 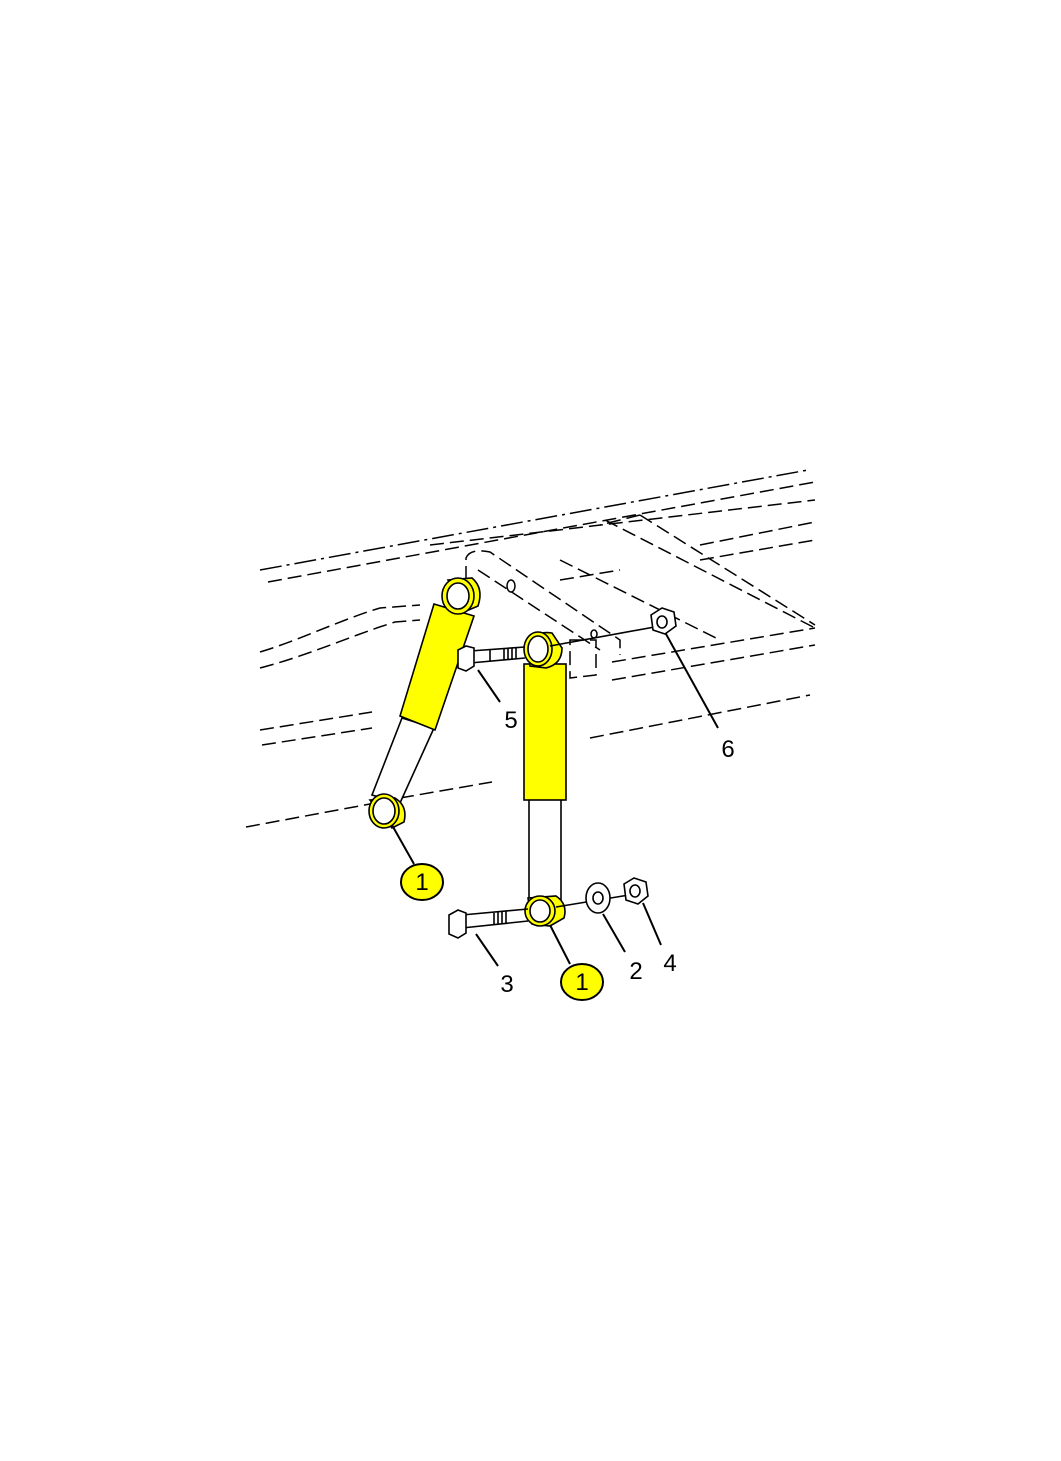 What do you see at coordinates (635, 971) in the screenshot?
I see `callout-label-2: 2` at bounding box center [635, 971].